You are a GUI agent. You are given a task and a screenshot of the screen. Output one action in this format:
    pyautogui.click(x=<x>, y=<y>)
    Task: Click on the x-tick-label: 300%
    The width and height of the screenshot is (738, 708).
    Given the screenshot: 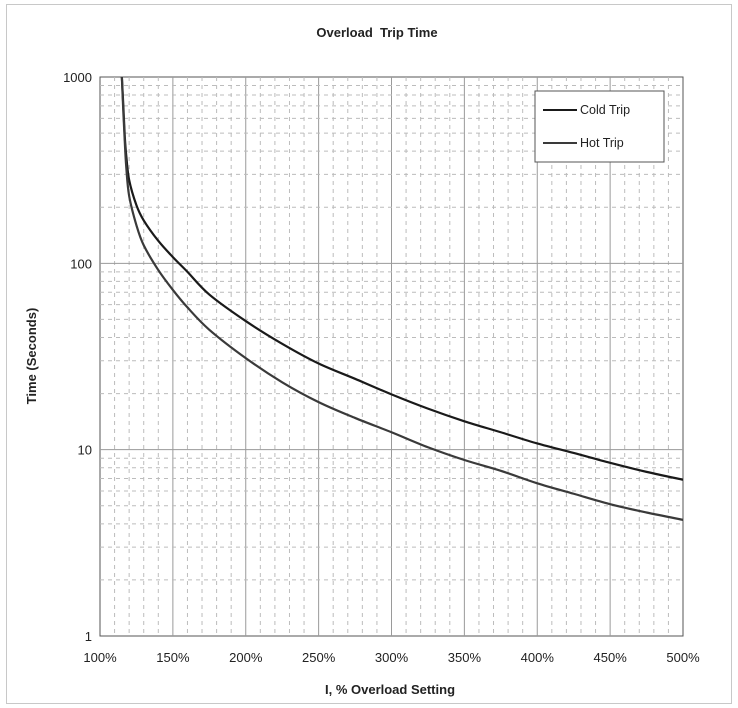 What is the action you would take?
    pyautogui.click(x=392, y=657)
    